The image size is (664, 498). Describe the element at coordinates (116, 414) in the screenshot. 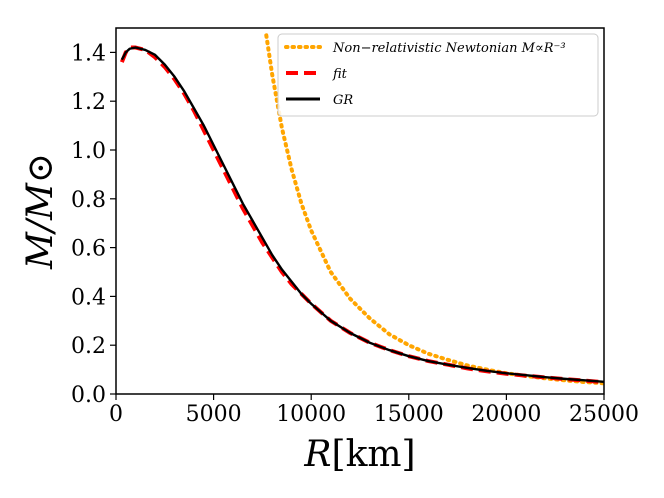

I see `x-tick-label-0: 0` at that location.